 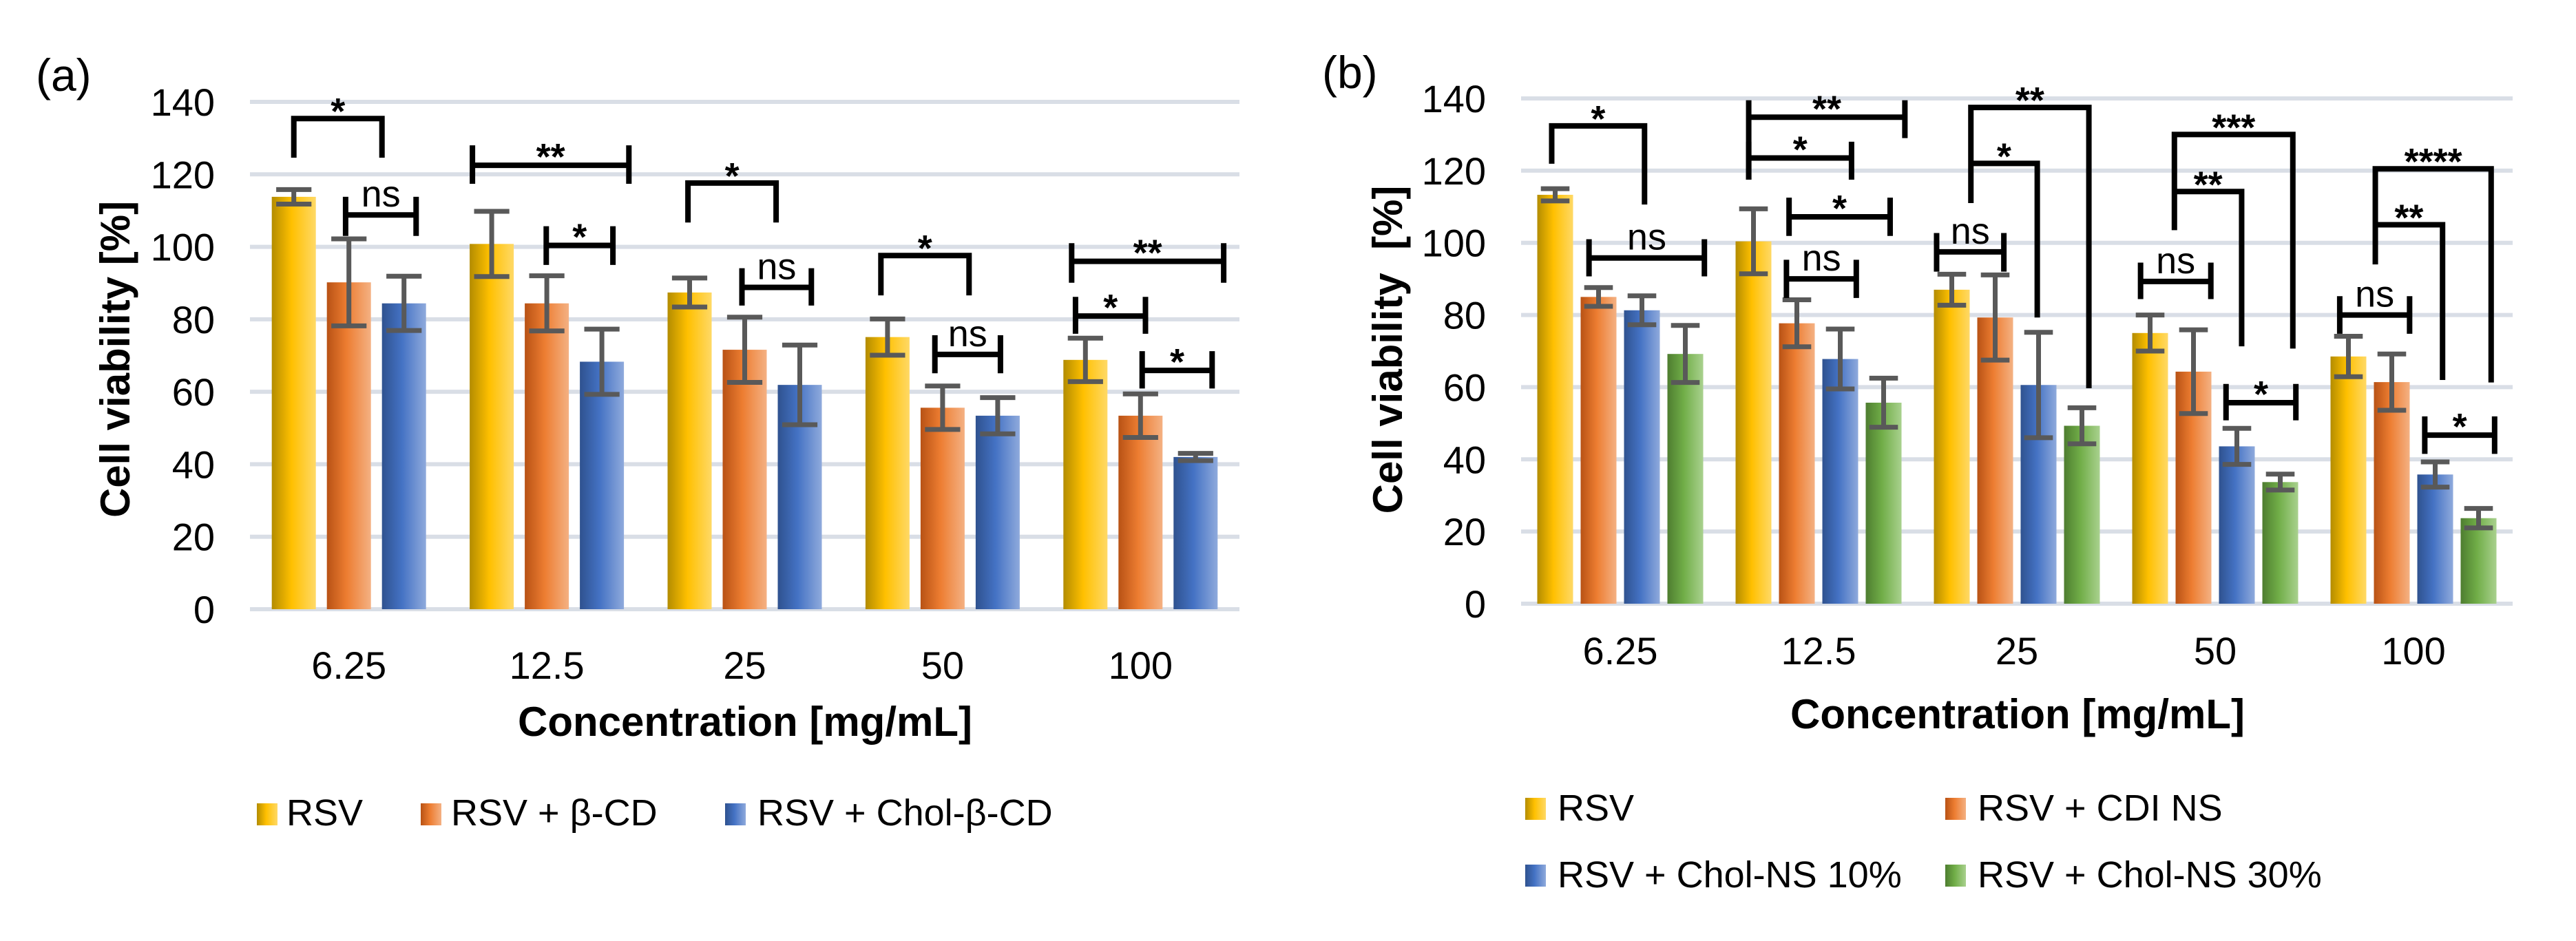 I want to click on legend-label: RSV + Chol-NS 10%, so click(x=1730, y=875).